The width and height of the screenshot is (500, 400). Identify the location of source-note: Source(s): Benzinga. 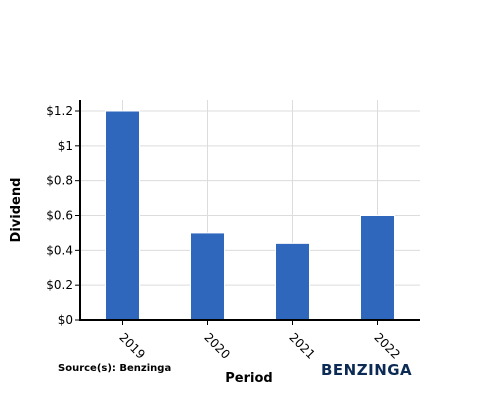
(115, 368).